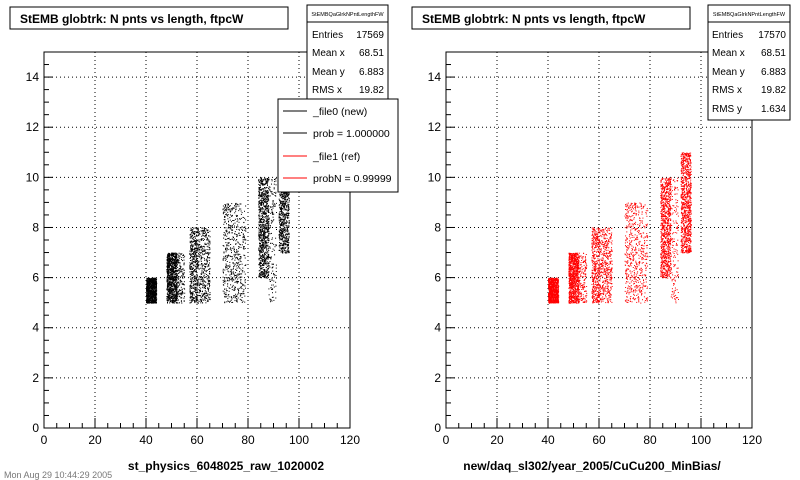 The height and width of the screenshot is (480, 800). I want to click on scatter-band, so click(230, 253).